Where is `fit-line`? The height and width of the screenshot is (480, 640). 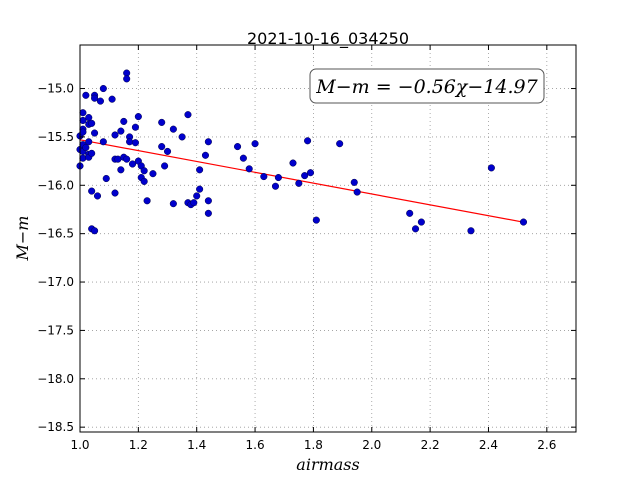 fit-line is located at coordinates (301, 181).